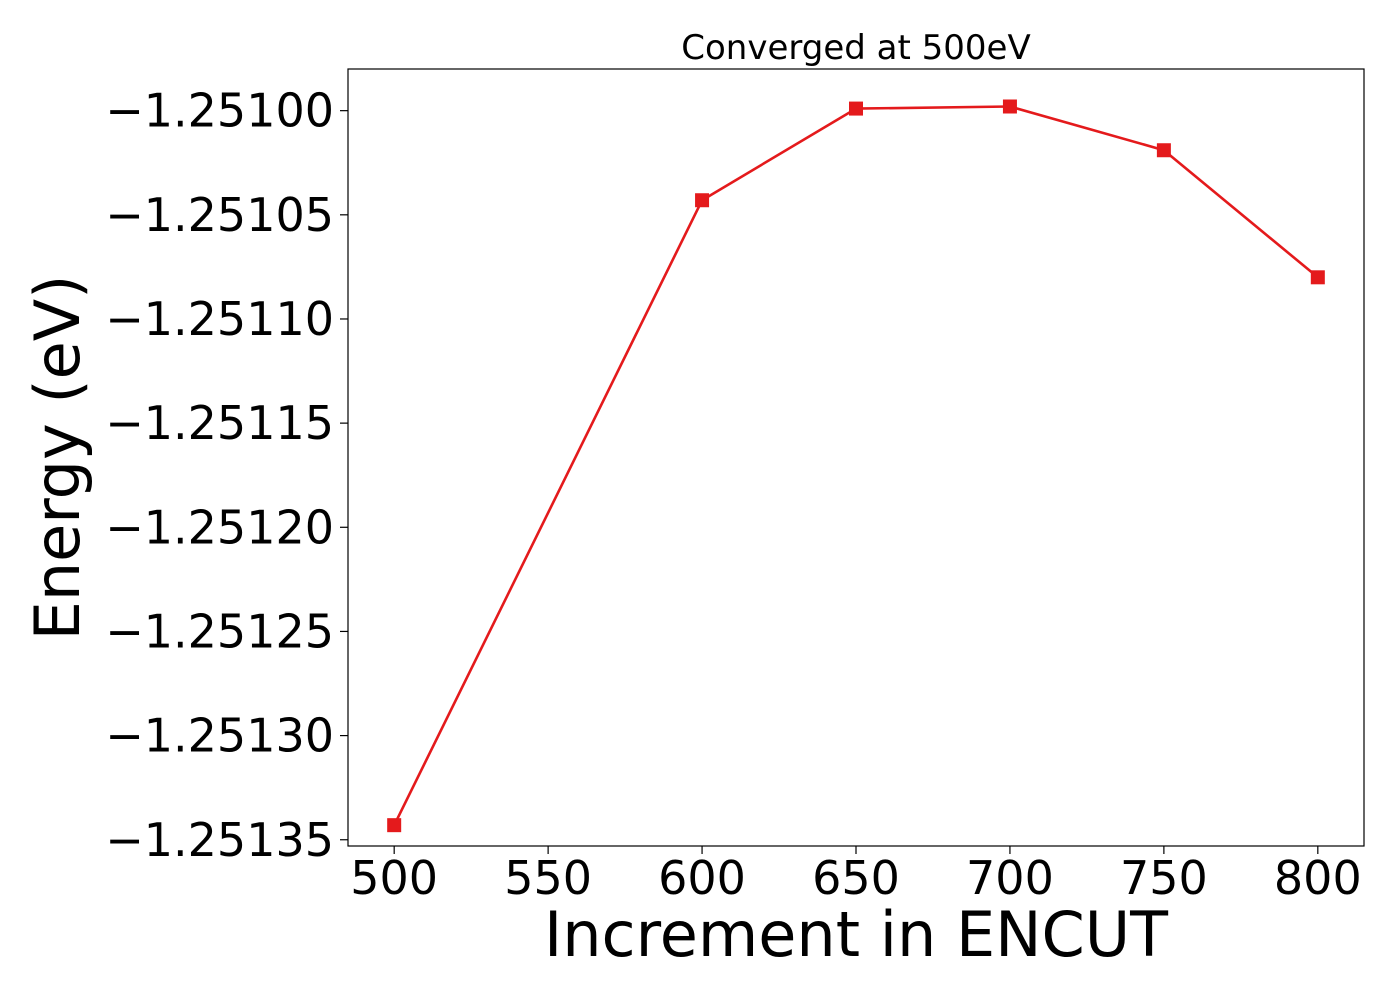 The image size is (1400, 1000). What do you see at coordinates (1164, 878) in the screenshot?
I see `x-tick-label: 750` at bounding box center [1164, 878].